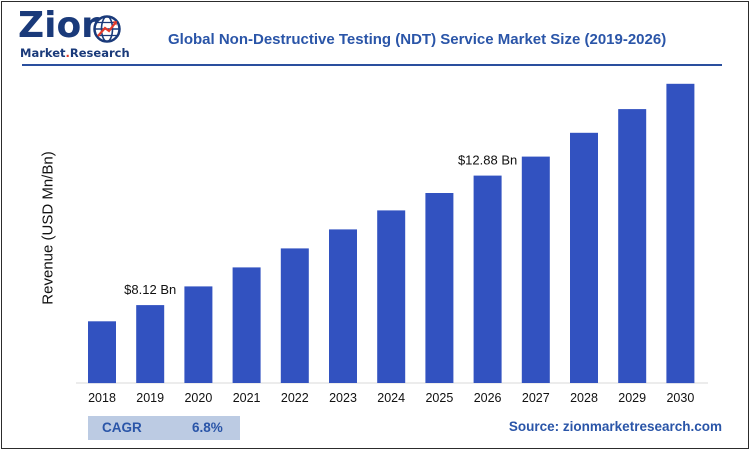 This screenshot has height=450, width=750. I want to click on bar-2025, so click(439, 288).